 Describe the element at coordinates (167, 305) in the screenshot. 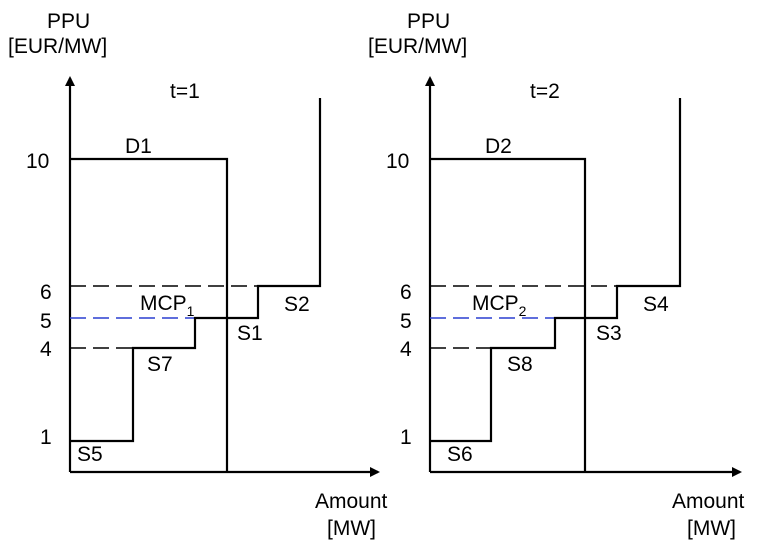

I see `mcp-label: MCP1` at that location.